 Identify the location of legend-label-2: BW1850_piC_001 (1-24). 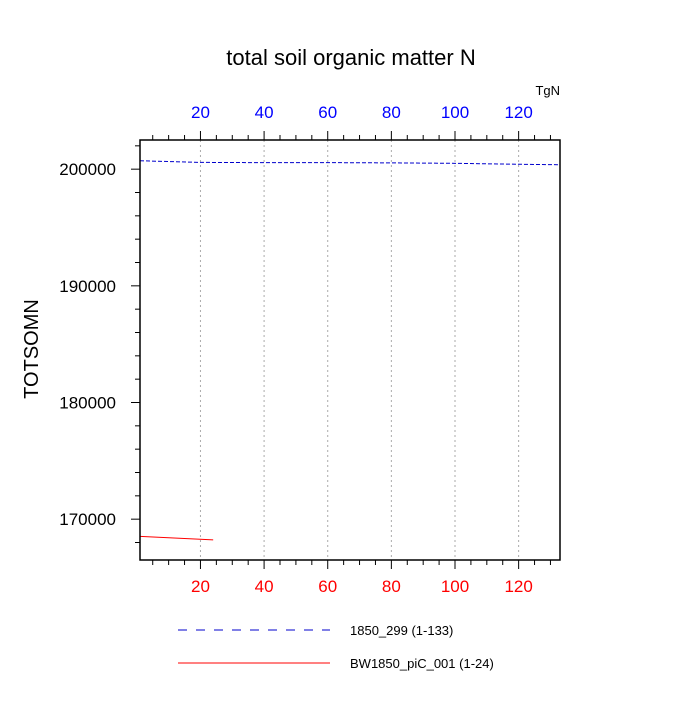
(422, 663).